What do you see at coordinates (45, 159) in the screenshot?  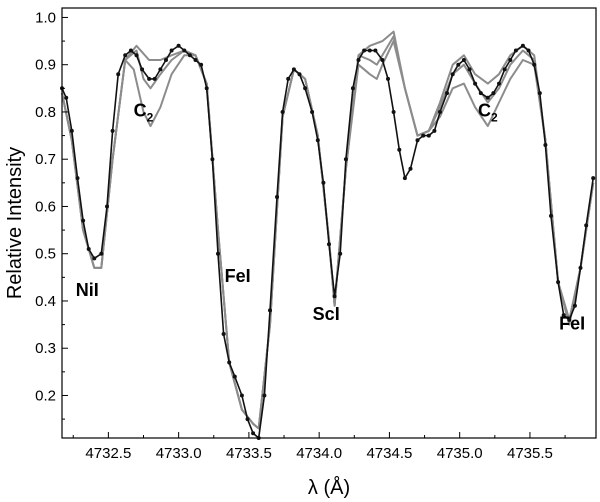 I see `y-tick-label: 0.7` at bounding box center [45, 159].